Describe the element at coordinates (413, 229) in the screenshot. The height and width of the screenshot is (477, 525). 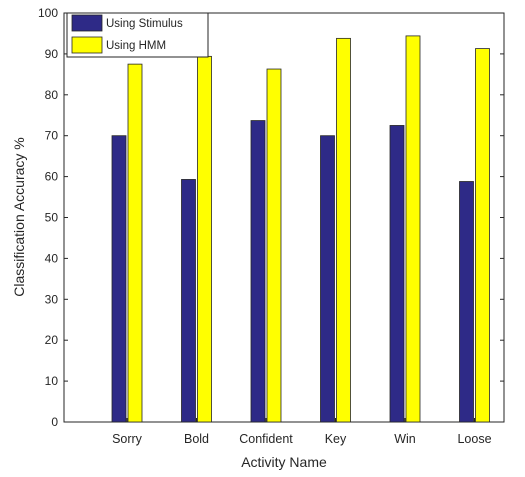
I see `bar-hmm-win` at that location.